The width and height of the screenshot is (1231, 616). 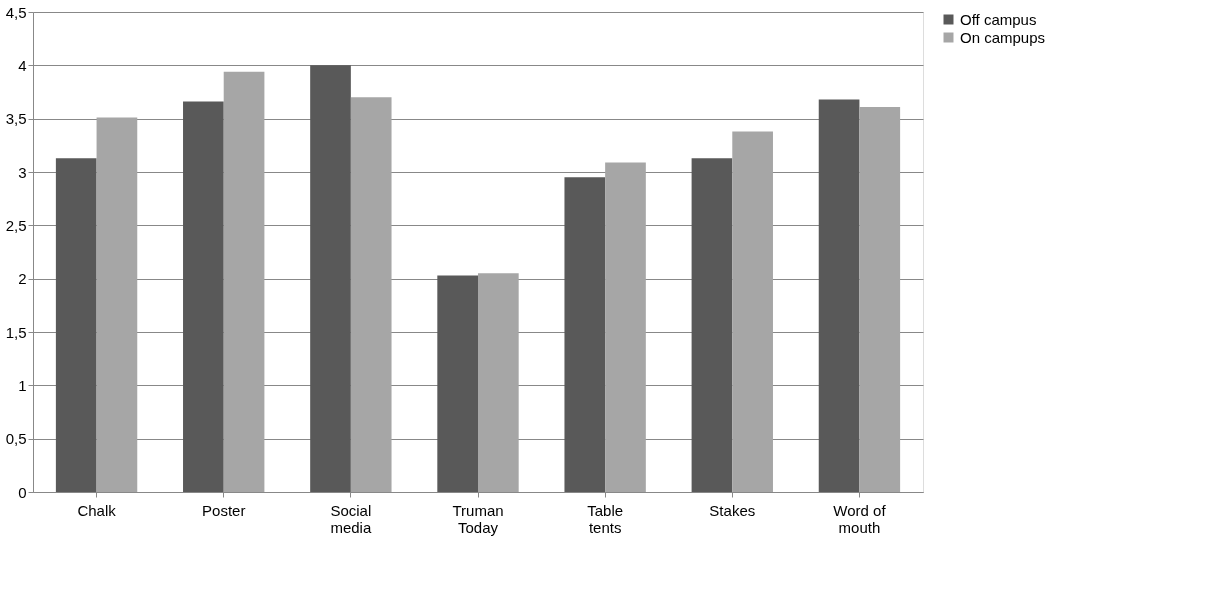 What do you see at coordinates (351, 518) in the screenshot?
I see `x-tick-label: Social media` at bounding box center [351, 518].